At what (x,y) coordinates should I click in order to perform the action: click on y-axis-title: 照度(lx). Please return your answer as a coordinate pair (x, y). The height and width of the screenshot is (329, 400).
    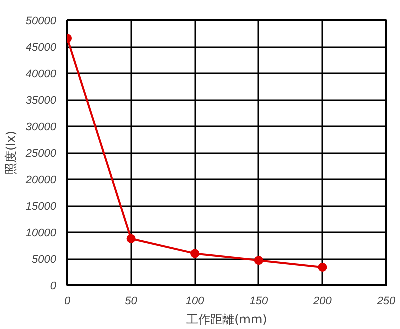
    Looking at the image, I should click on (11, 153).